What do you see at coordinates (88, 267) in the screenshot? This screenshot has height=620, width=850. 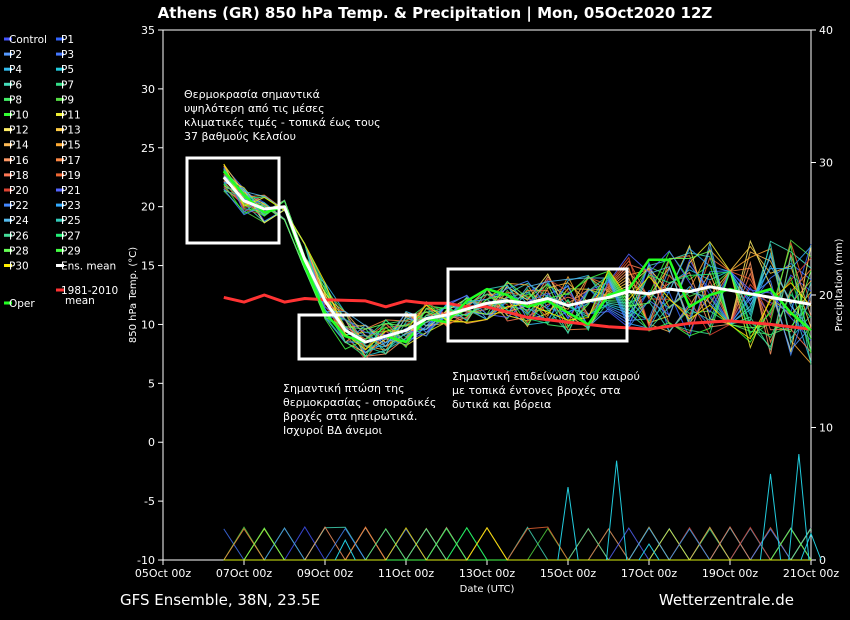 I see `legend-label: Ens. mean` at bounding box center [88, 267].